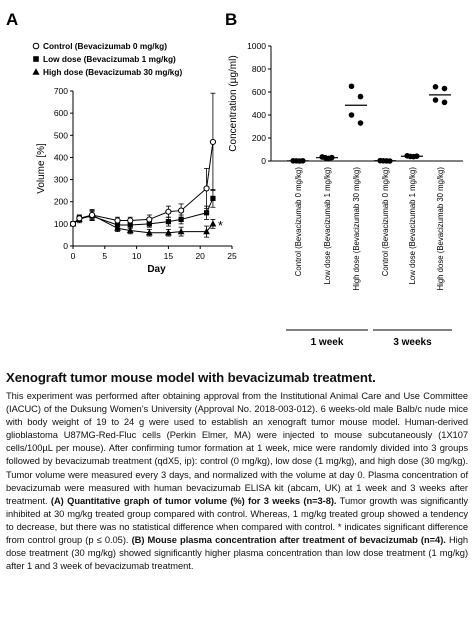 The image size is (474, 642). I want to click on panel-label-b: B, so click(231, 19).